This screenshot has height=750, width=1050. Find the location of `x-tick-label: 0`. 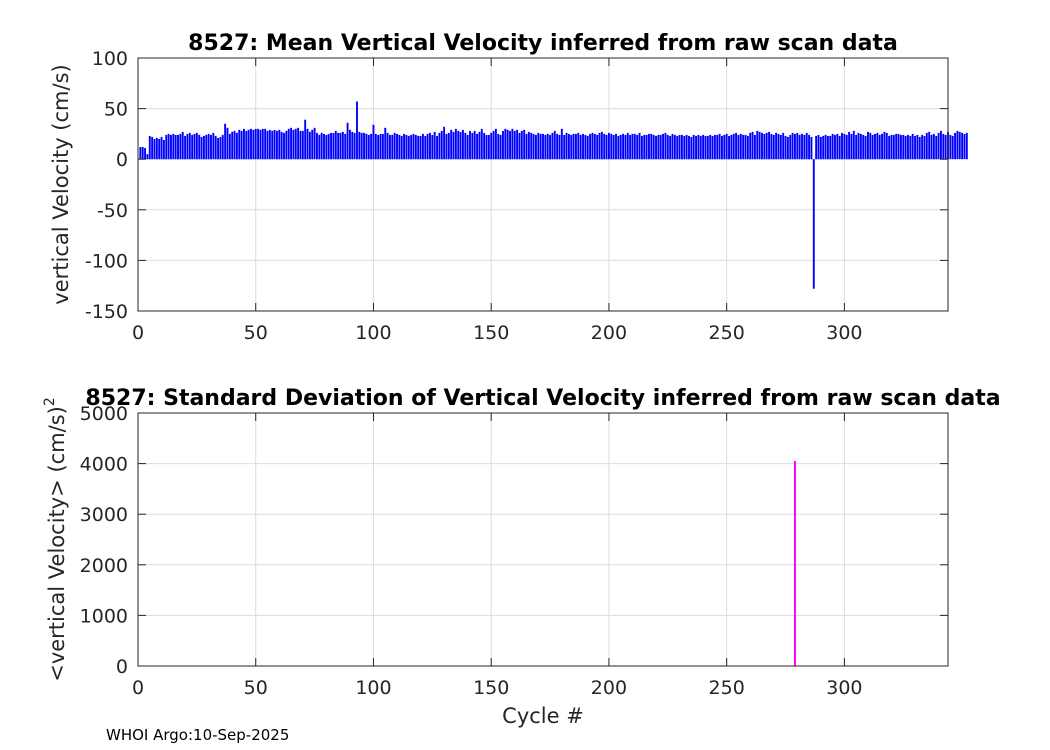

x-tick-label: 0 is located at coordinates (138, 688).